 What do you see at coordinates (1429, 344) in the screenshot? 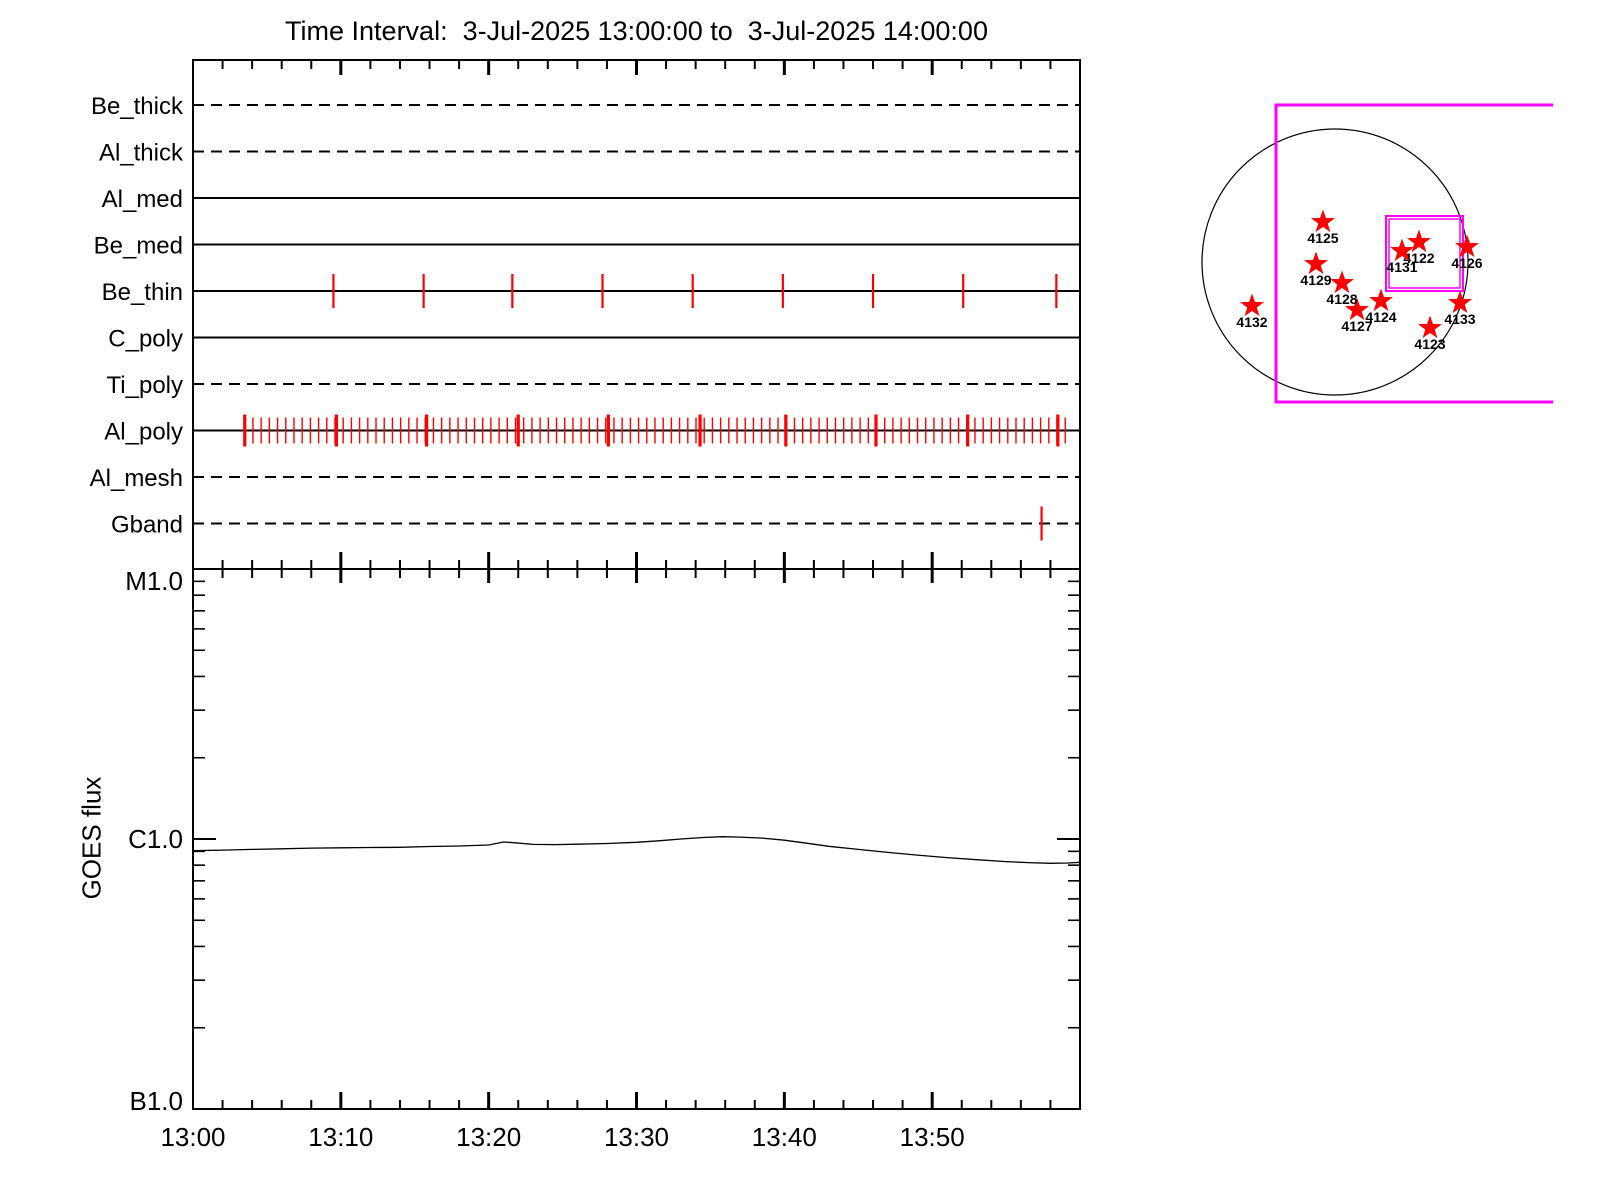
I see `active-region-label-4123: 4123` at bounding box center [1429, 344].